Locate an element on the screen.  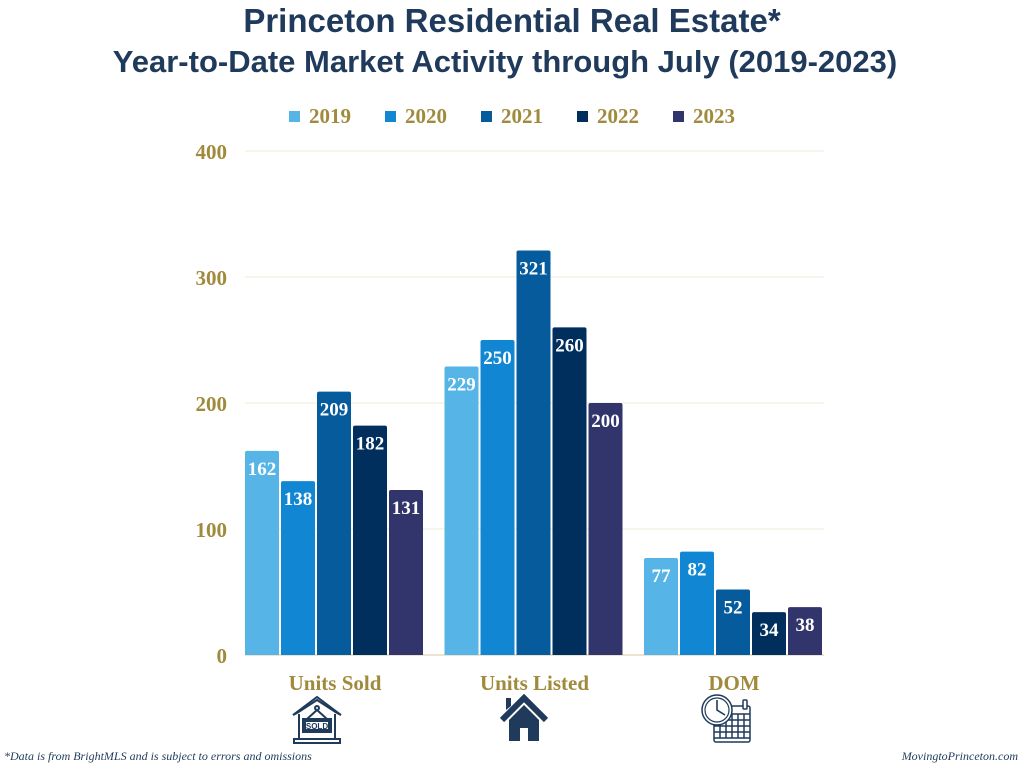
legend-swatch-2021 is located at coordinates (486, 116).